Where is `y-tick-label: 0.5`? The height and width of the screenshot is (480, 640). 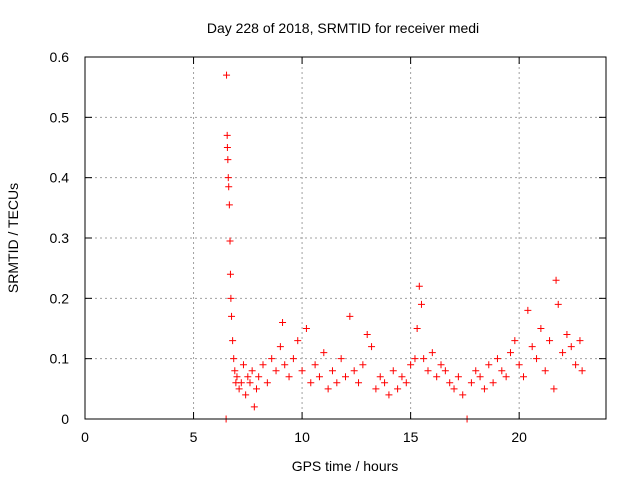 y-tick-label: 0.5 is located at coordinates (60, 117).